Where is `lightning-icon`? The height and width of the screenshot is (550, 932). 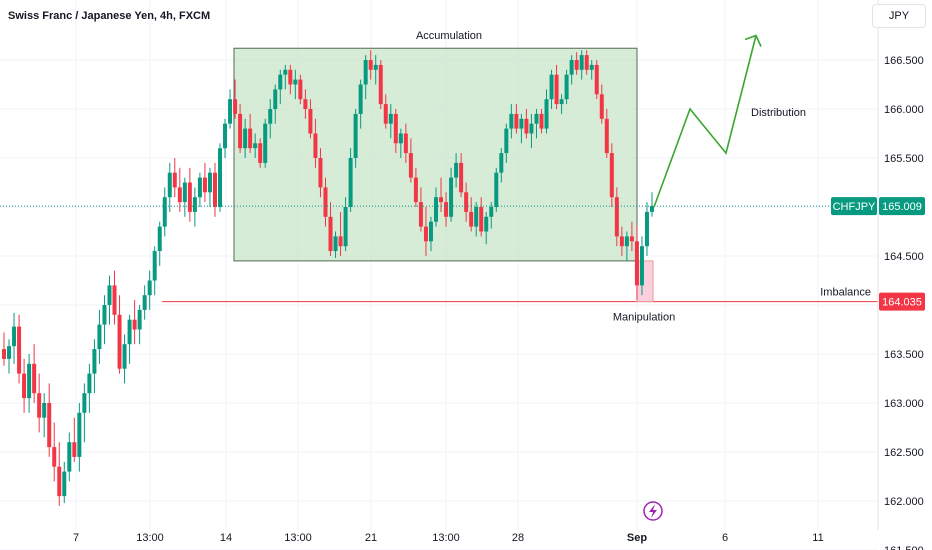
lightning-icon is located at coordinates (653, 511).